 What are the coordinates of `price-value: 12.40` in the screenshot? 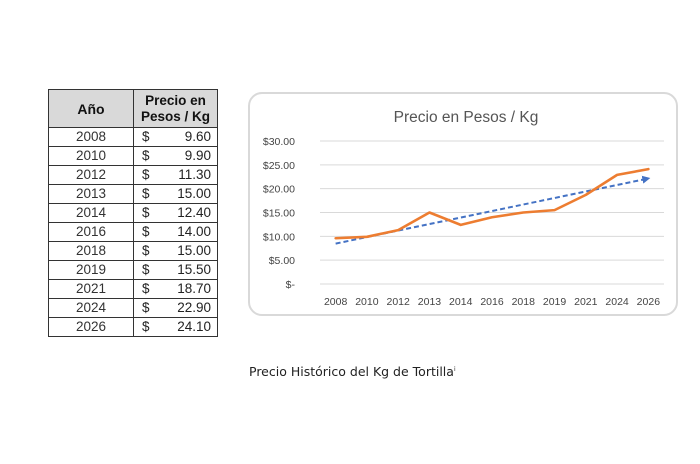 It's located at (194, 212).